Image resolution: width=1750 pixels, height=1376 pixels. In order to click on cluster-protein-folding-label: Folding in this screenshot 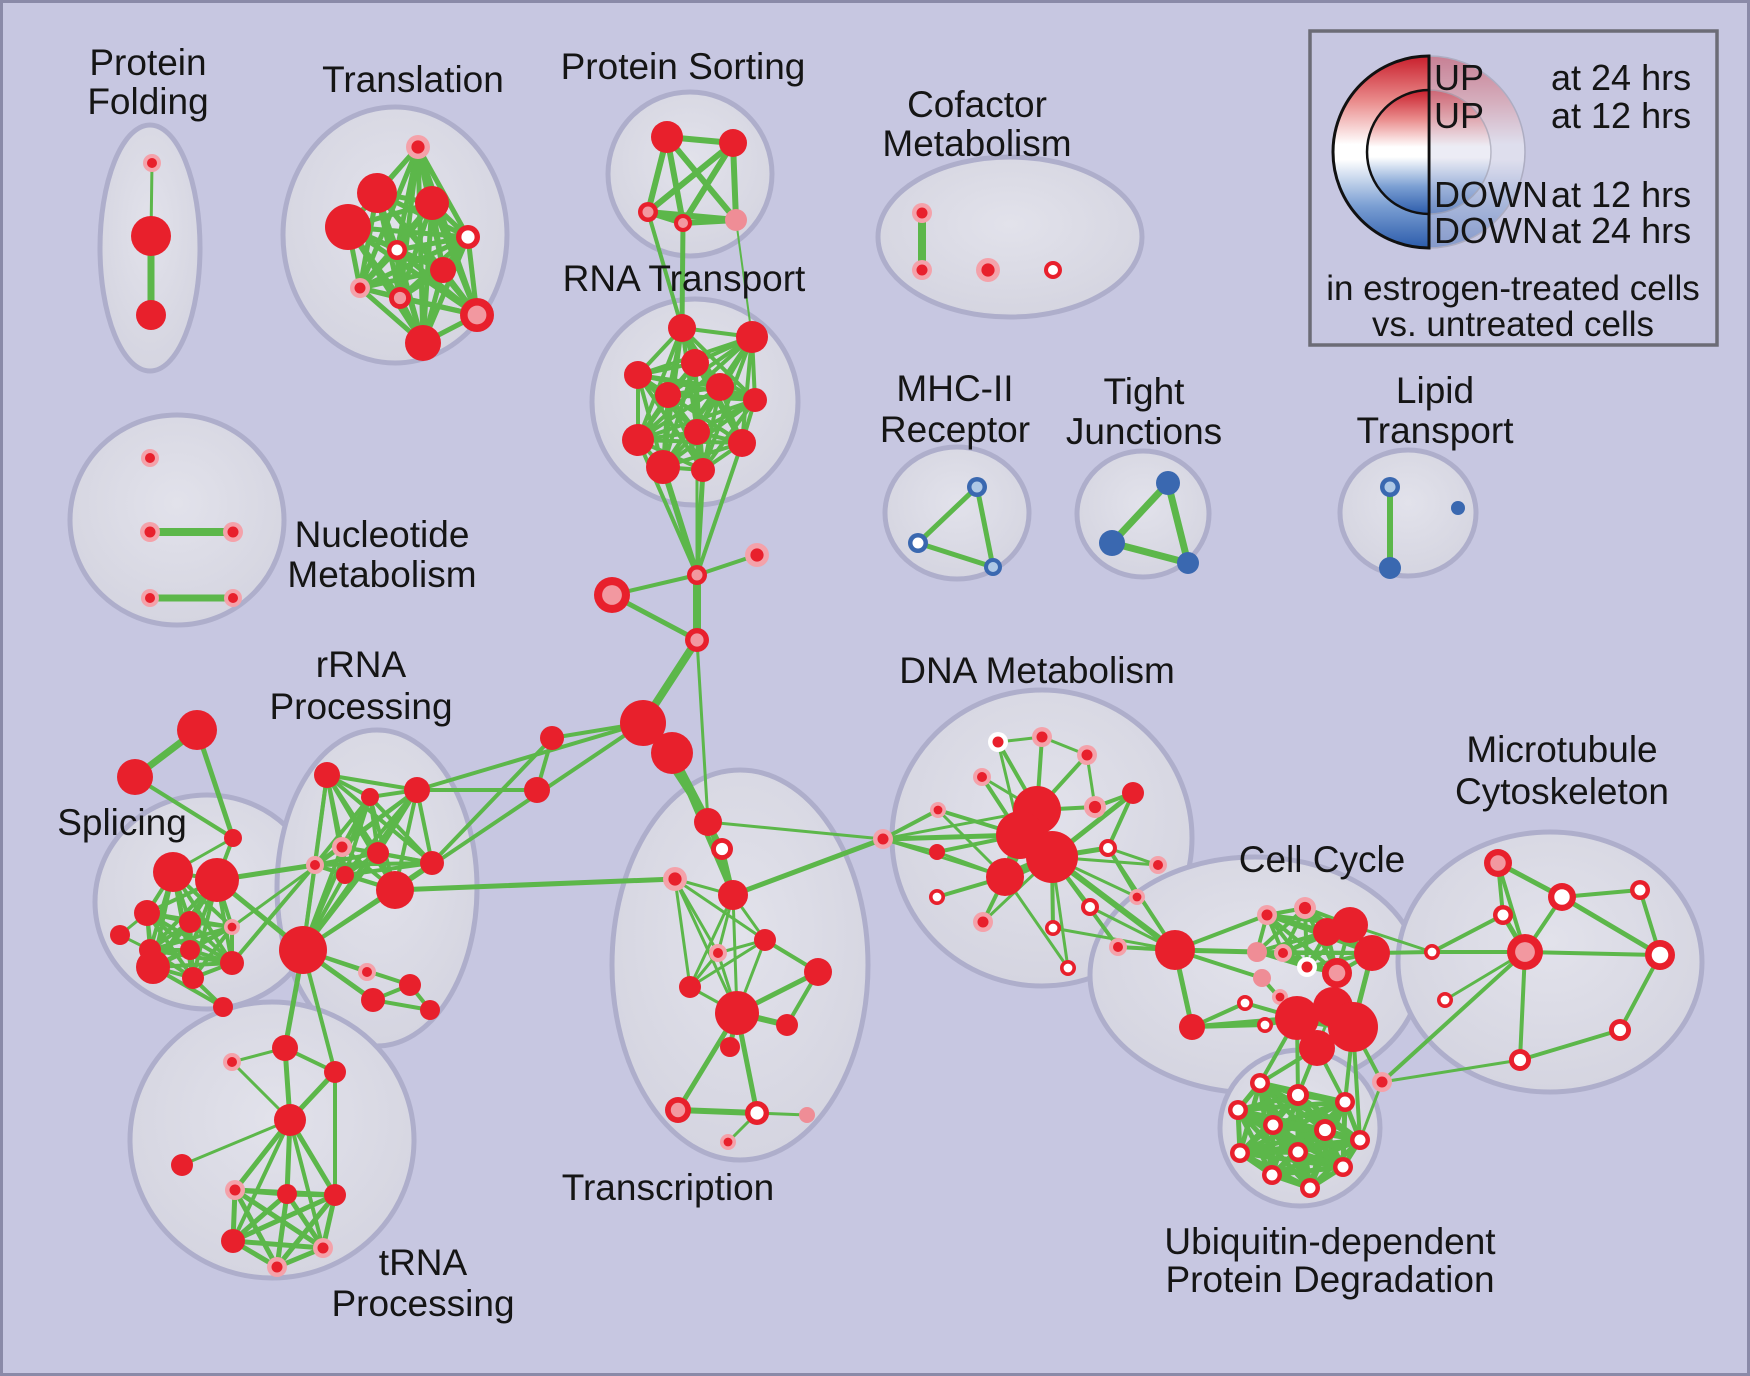, I will do `click(147, 101)`.